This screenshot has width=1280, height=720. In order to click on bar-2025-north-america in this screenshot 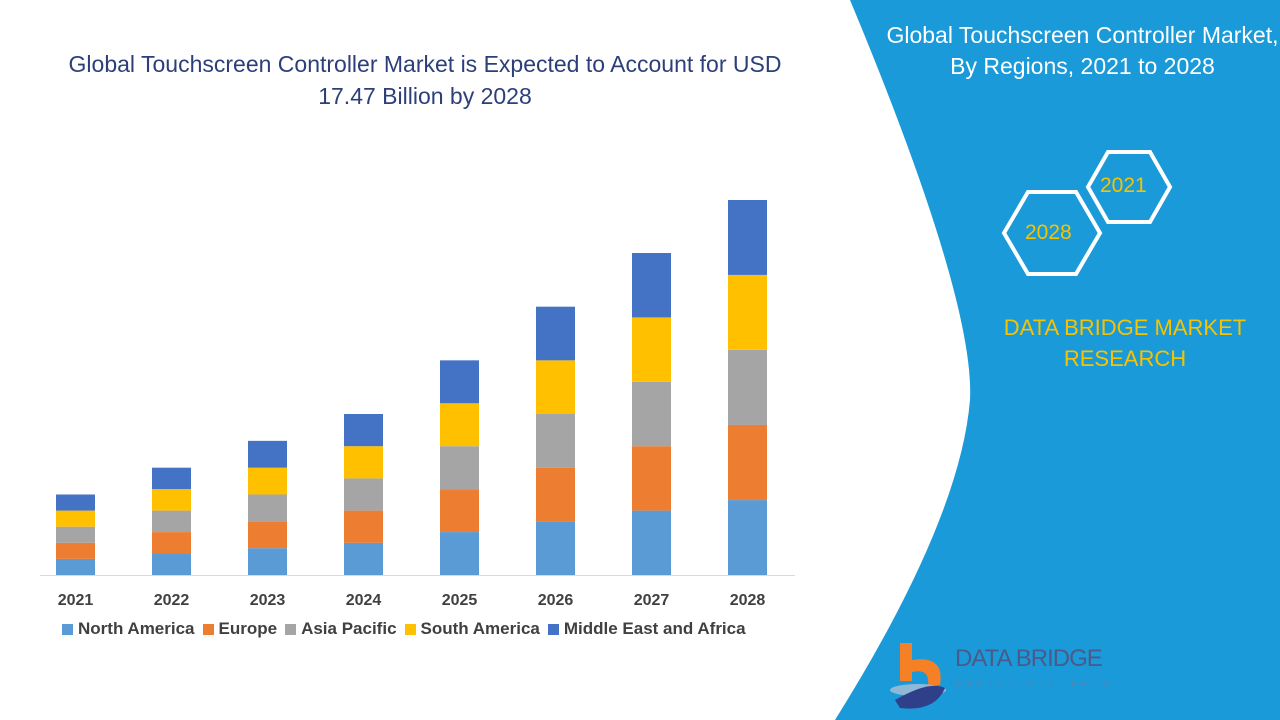, I will do `click(459, 553)`.